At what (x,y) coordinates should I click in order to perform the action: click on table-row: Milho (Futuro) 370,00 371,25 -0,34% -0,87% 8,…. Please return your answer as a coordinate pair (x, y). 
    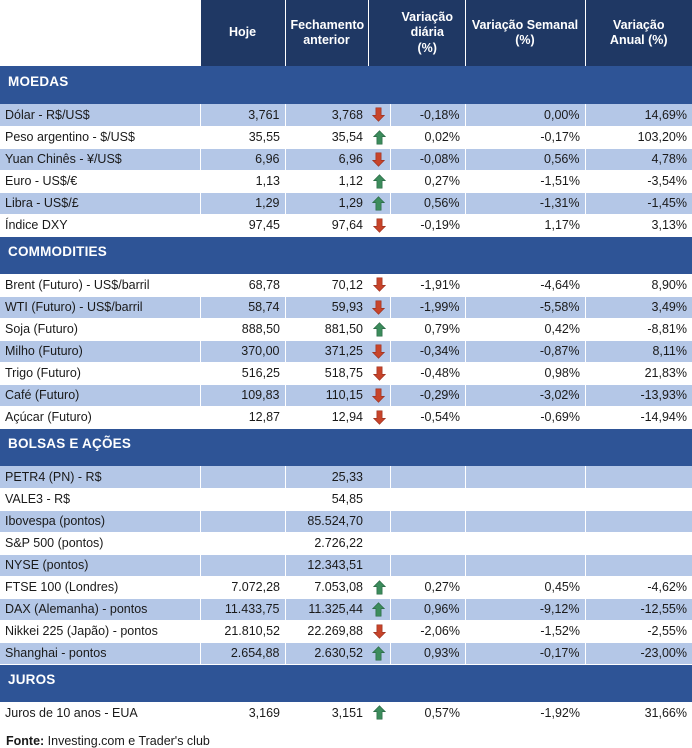
    Looking at the image, I should click on (346, 351).